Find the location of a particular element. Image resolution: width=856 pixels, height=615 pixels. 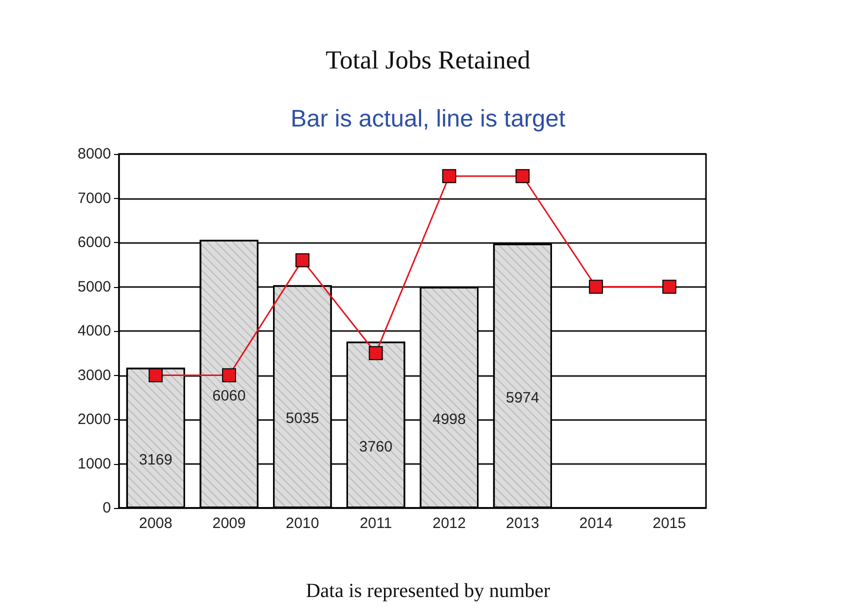

chart-subtitle: Bar is actual, line is target is located at coordinates (428, 119).